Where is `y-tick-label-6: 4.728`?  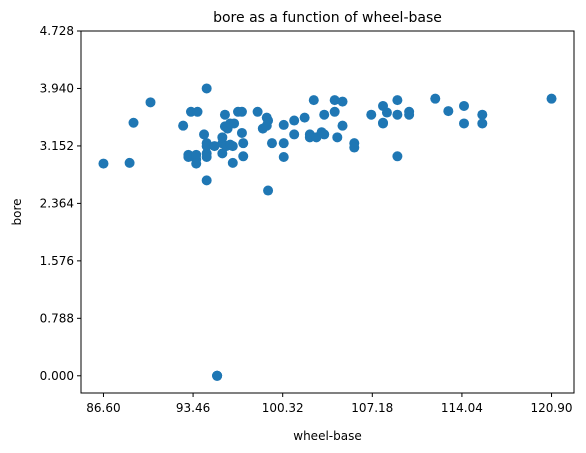
y-tick-label-6: 4.728 is located at coordinates (57, 31).